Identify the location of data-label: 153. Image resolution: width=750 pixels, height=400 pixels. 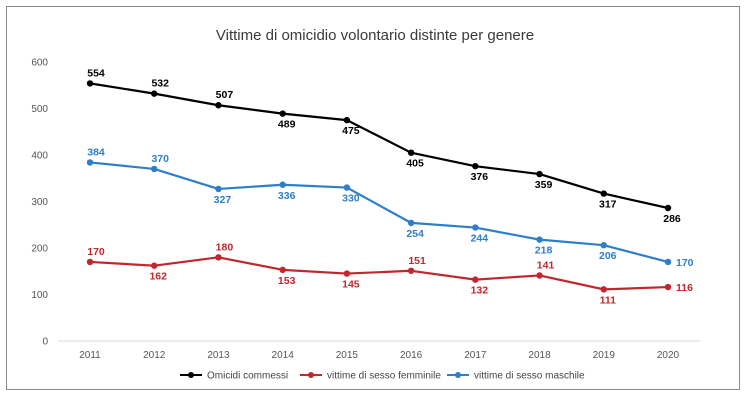
(287, 281).